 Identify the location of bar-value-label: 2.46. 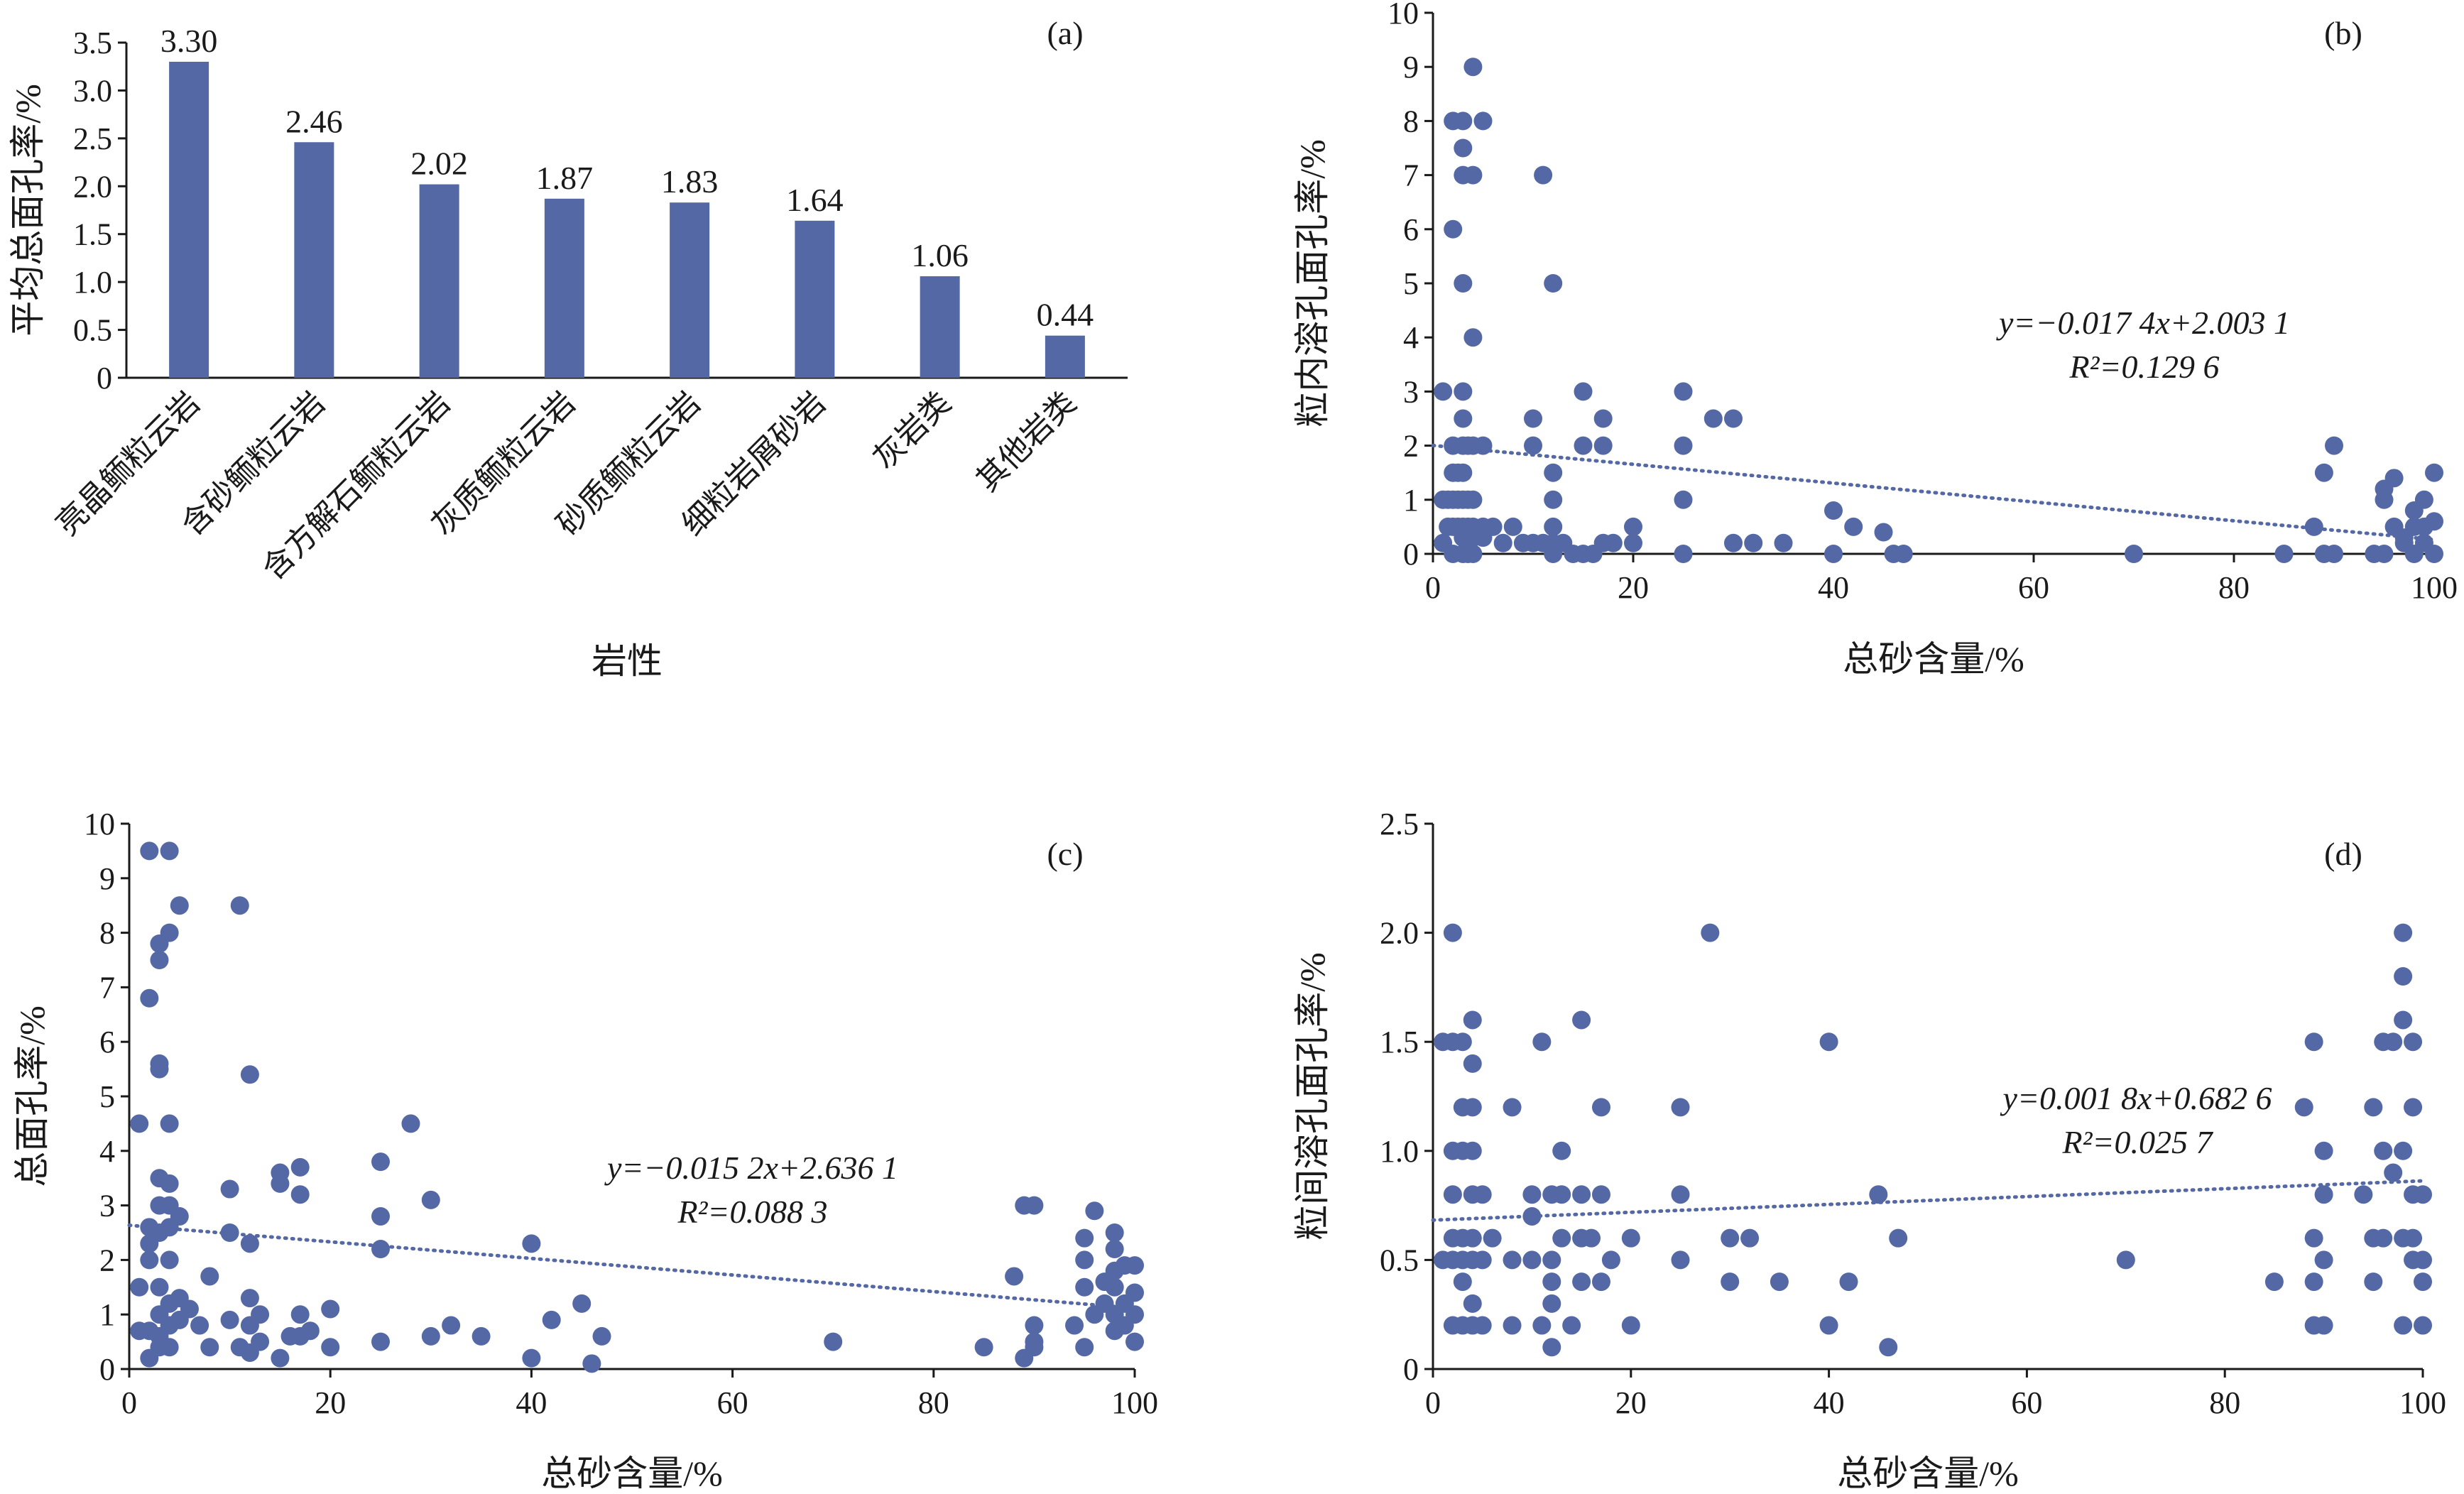
(314, 121).